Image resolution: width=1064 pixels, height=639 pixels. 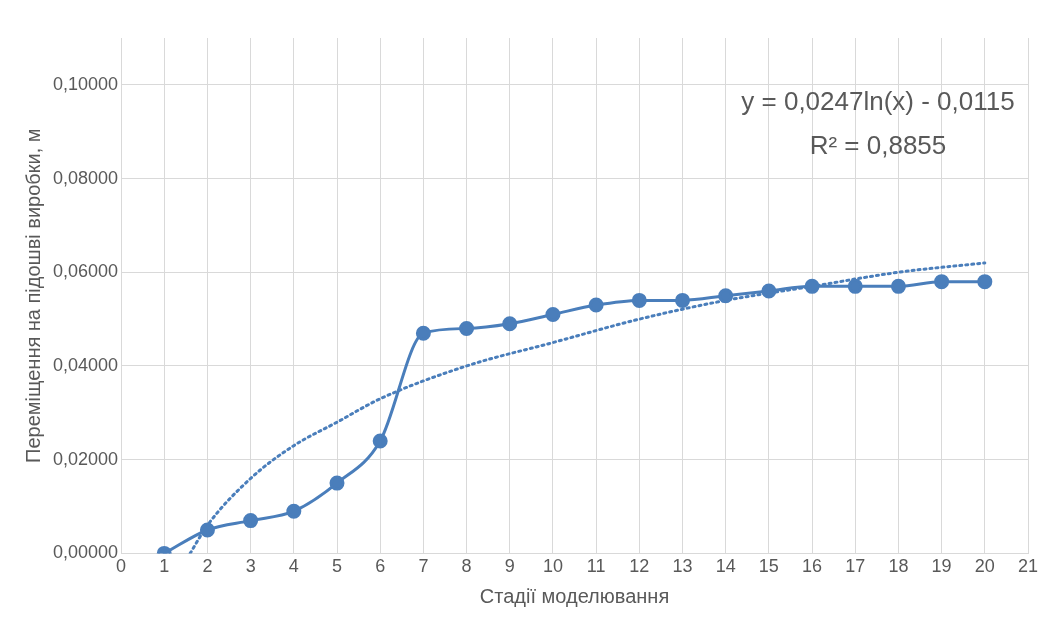 I want to click on x-tick-label: 17, so click(x=855, y=566).